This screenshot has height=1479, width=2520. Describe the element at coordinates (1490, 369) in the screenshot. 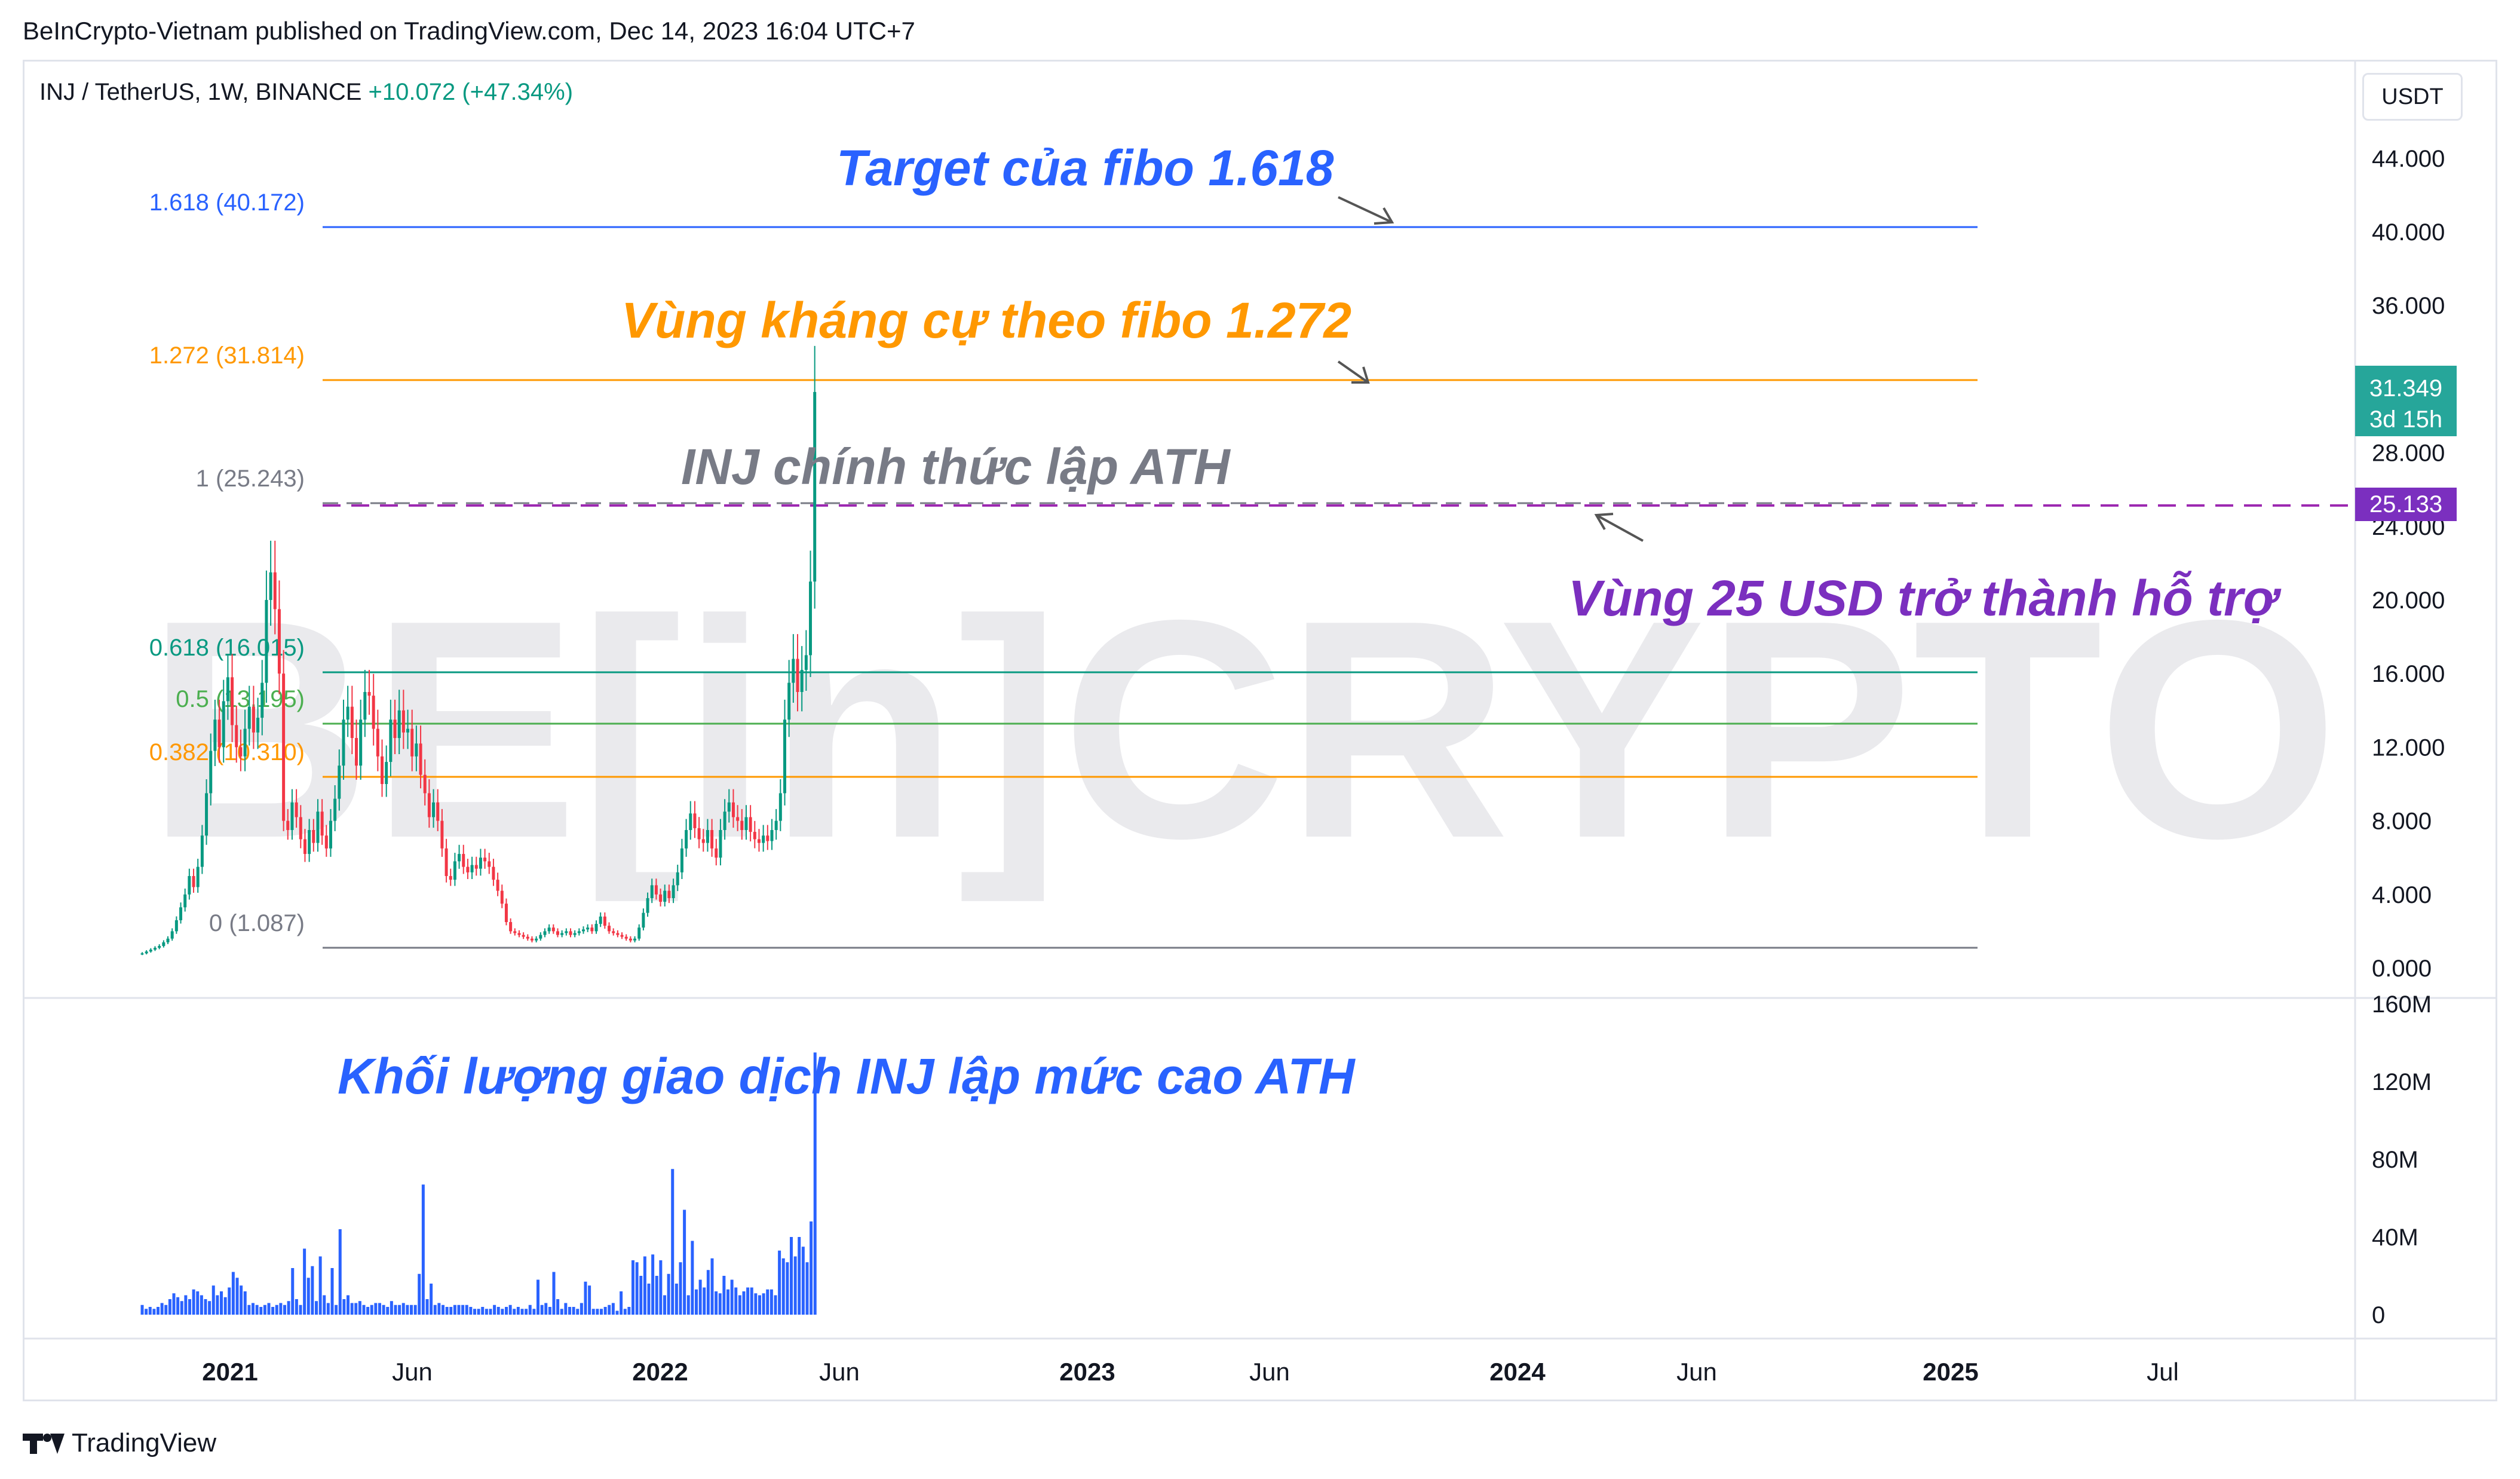

I see `arrow-icon` at that location.